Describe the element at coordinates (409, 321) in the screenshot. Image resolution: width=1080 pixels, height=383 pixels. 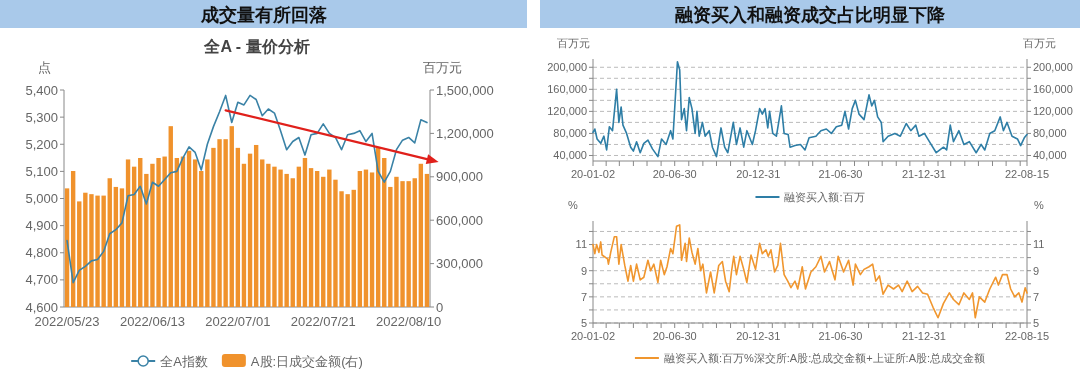
I see `x-tick-label: 2022/08/10` at that location.